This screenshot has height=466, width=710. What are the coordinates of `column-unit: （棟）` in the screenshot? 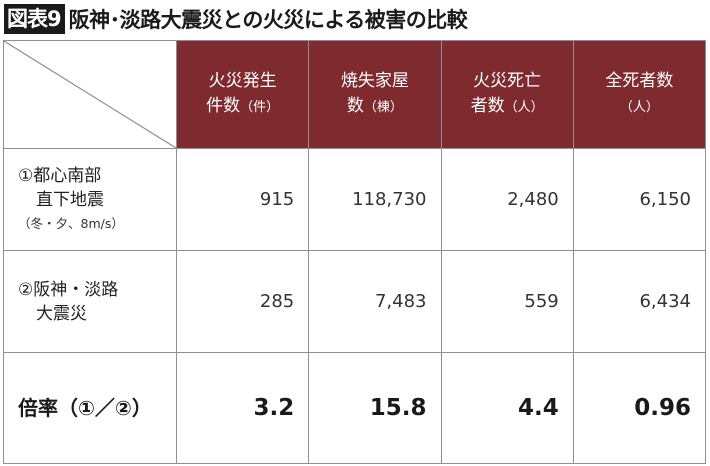 It's located at (383, 107).